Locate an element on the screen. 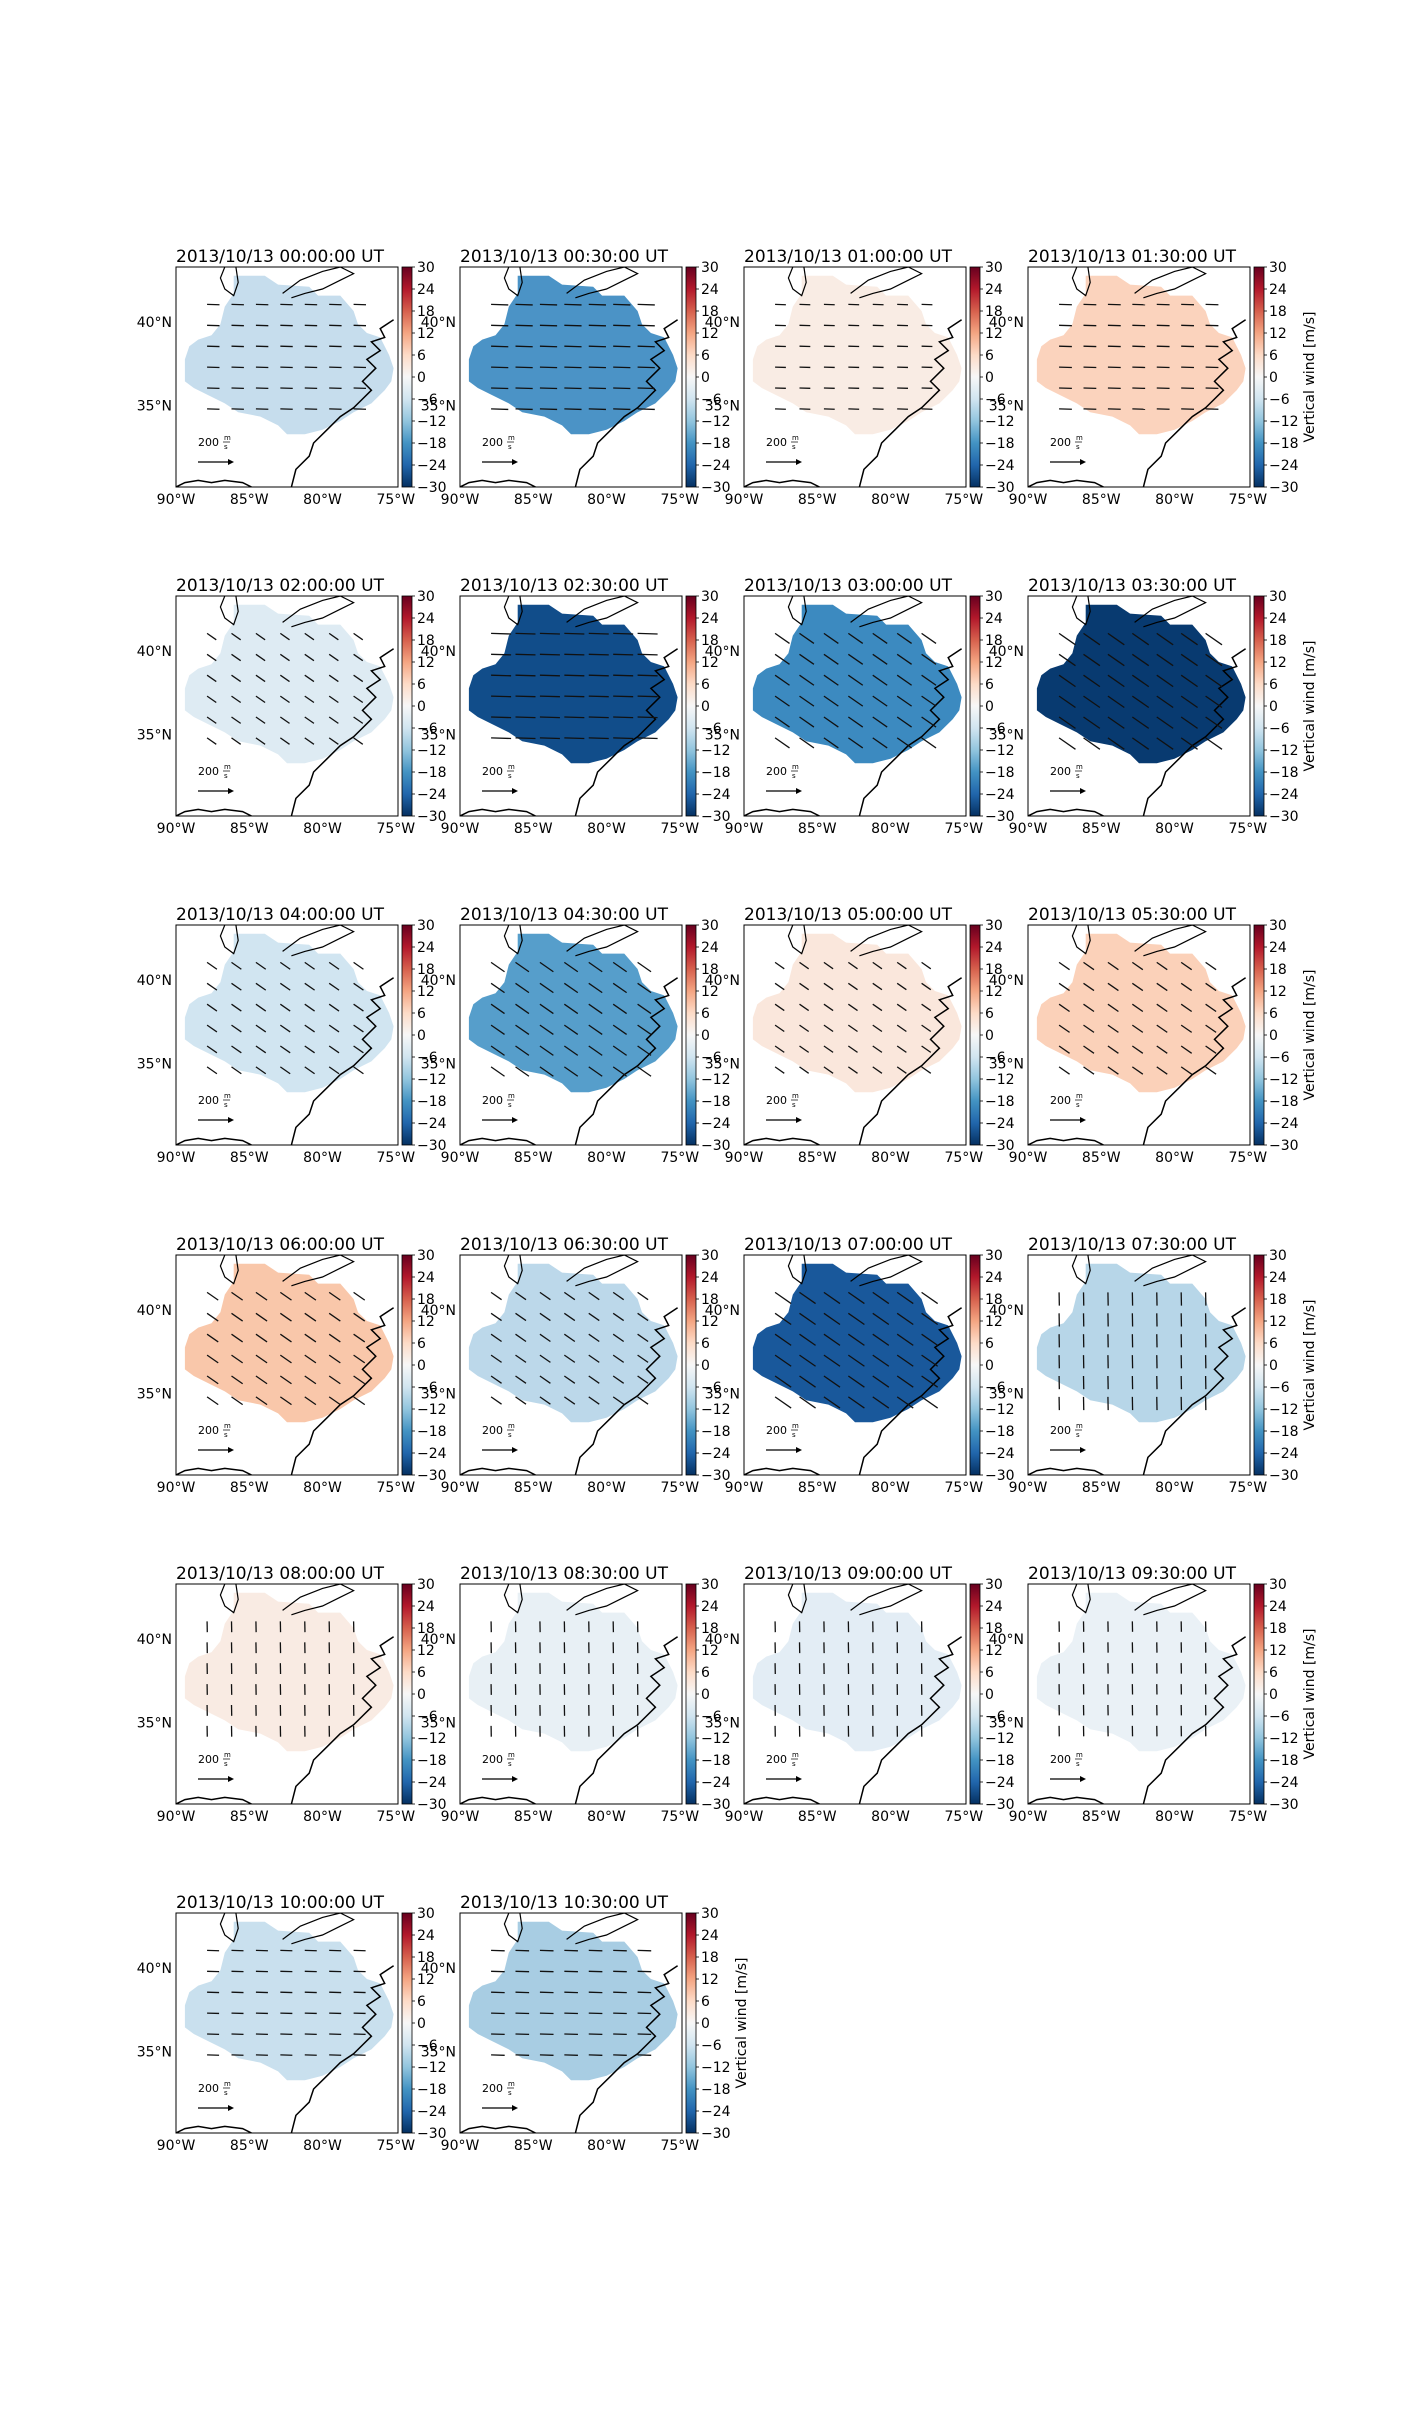 This screenshot has width=1410, height=2410. x-tick-label: 85°W is located at coordinates (533, 1158).